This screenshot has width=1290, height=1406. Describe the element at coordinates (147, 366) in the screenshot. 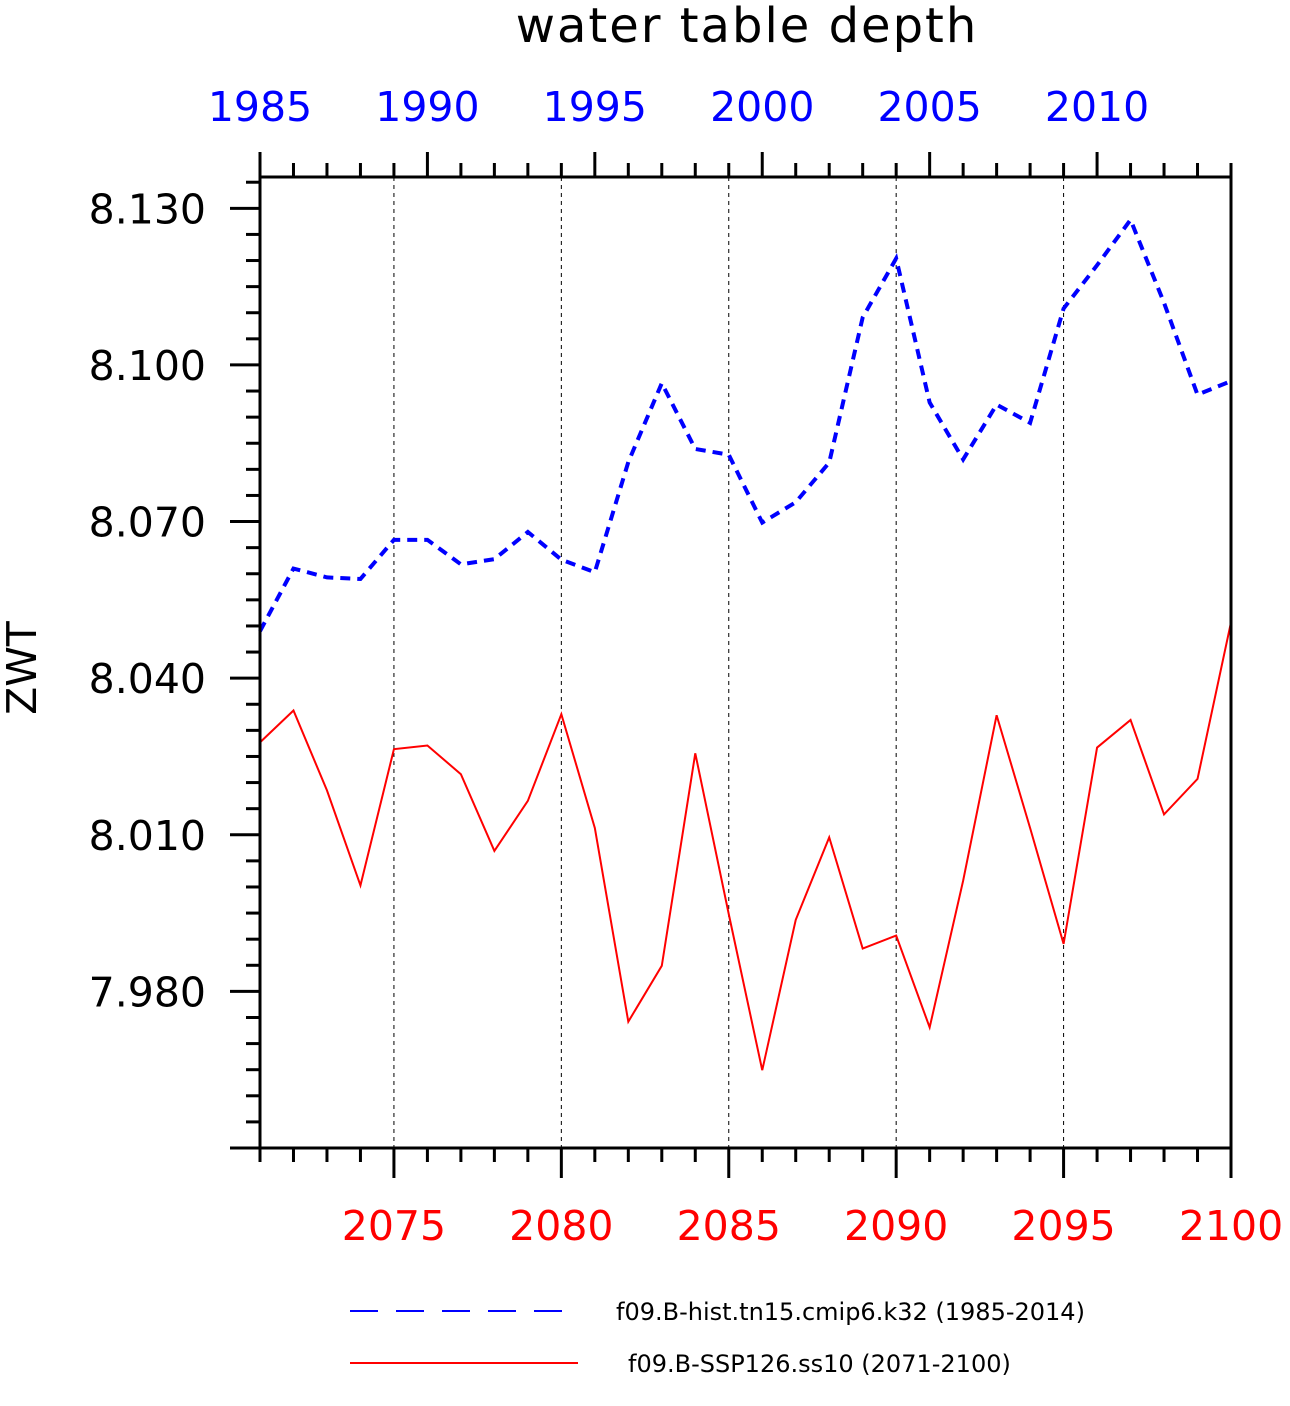

I see `y-tick-label: 8.100` at that location.